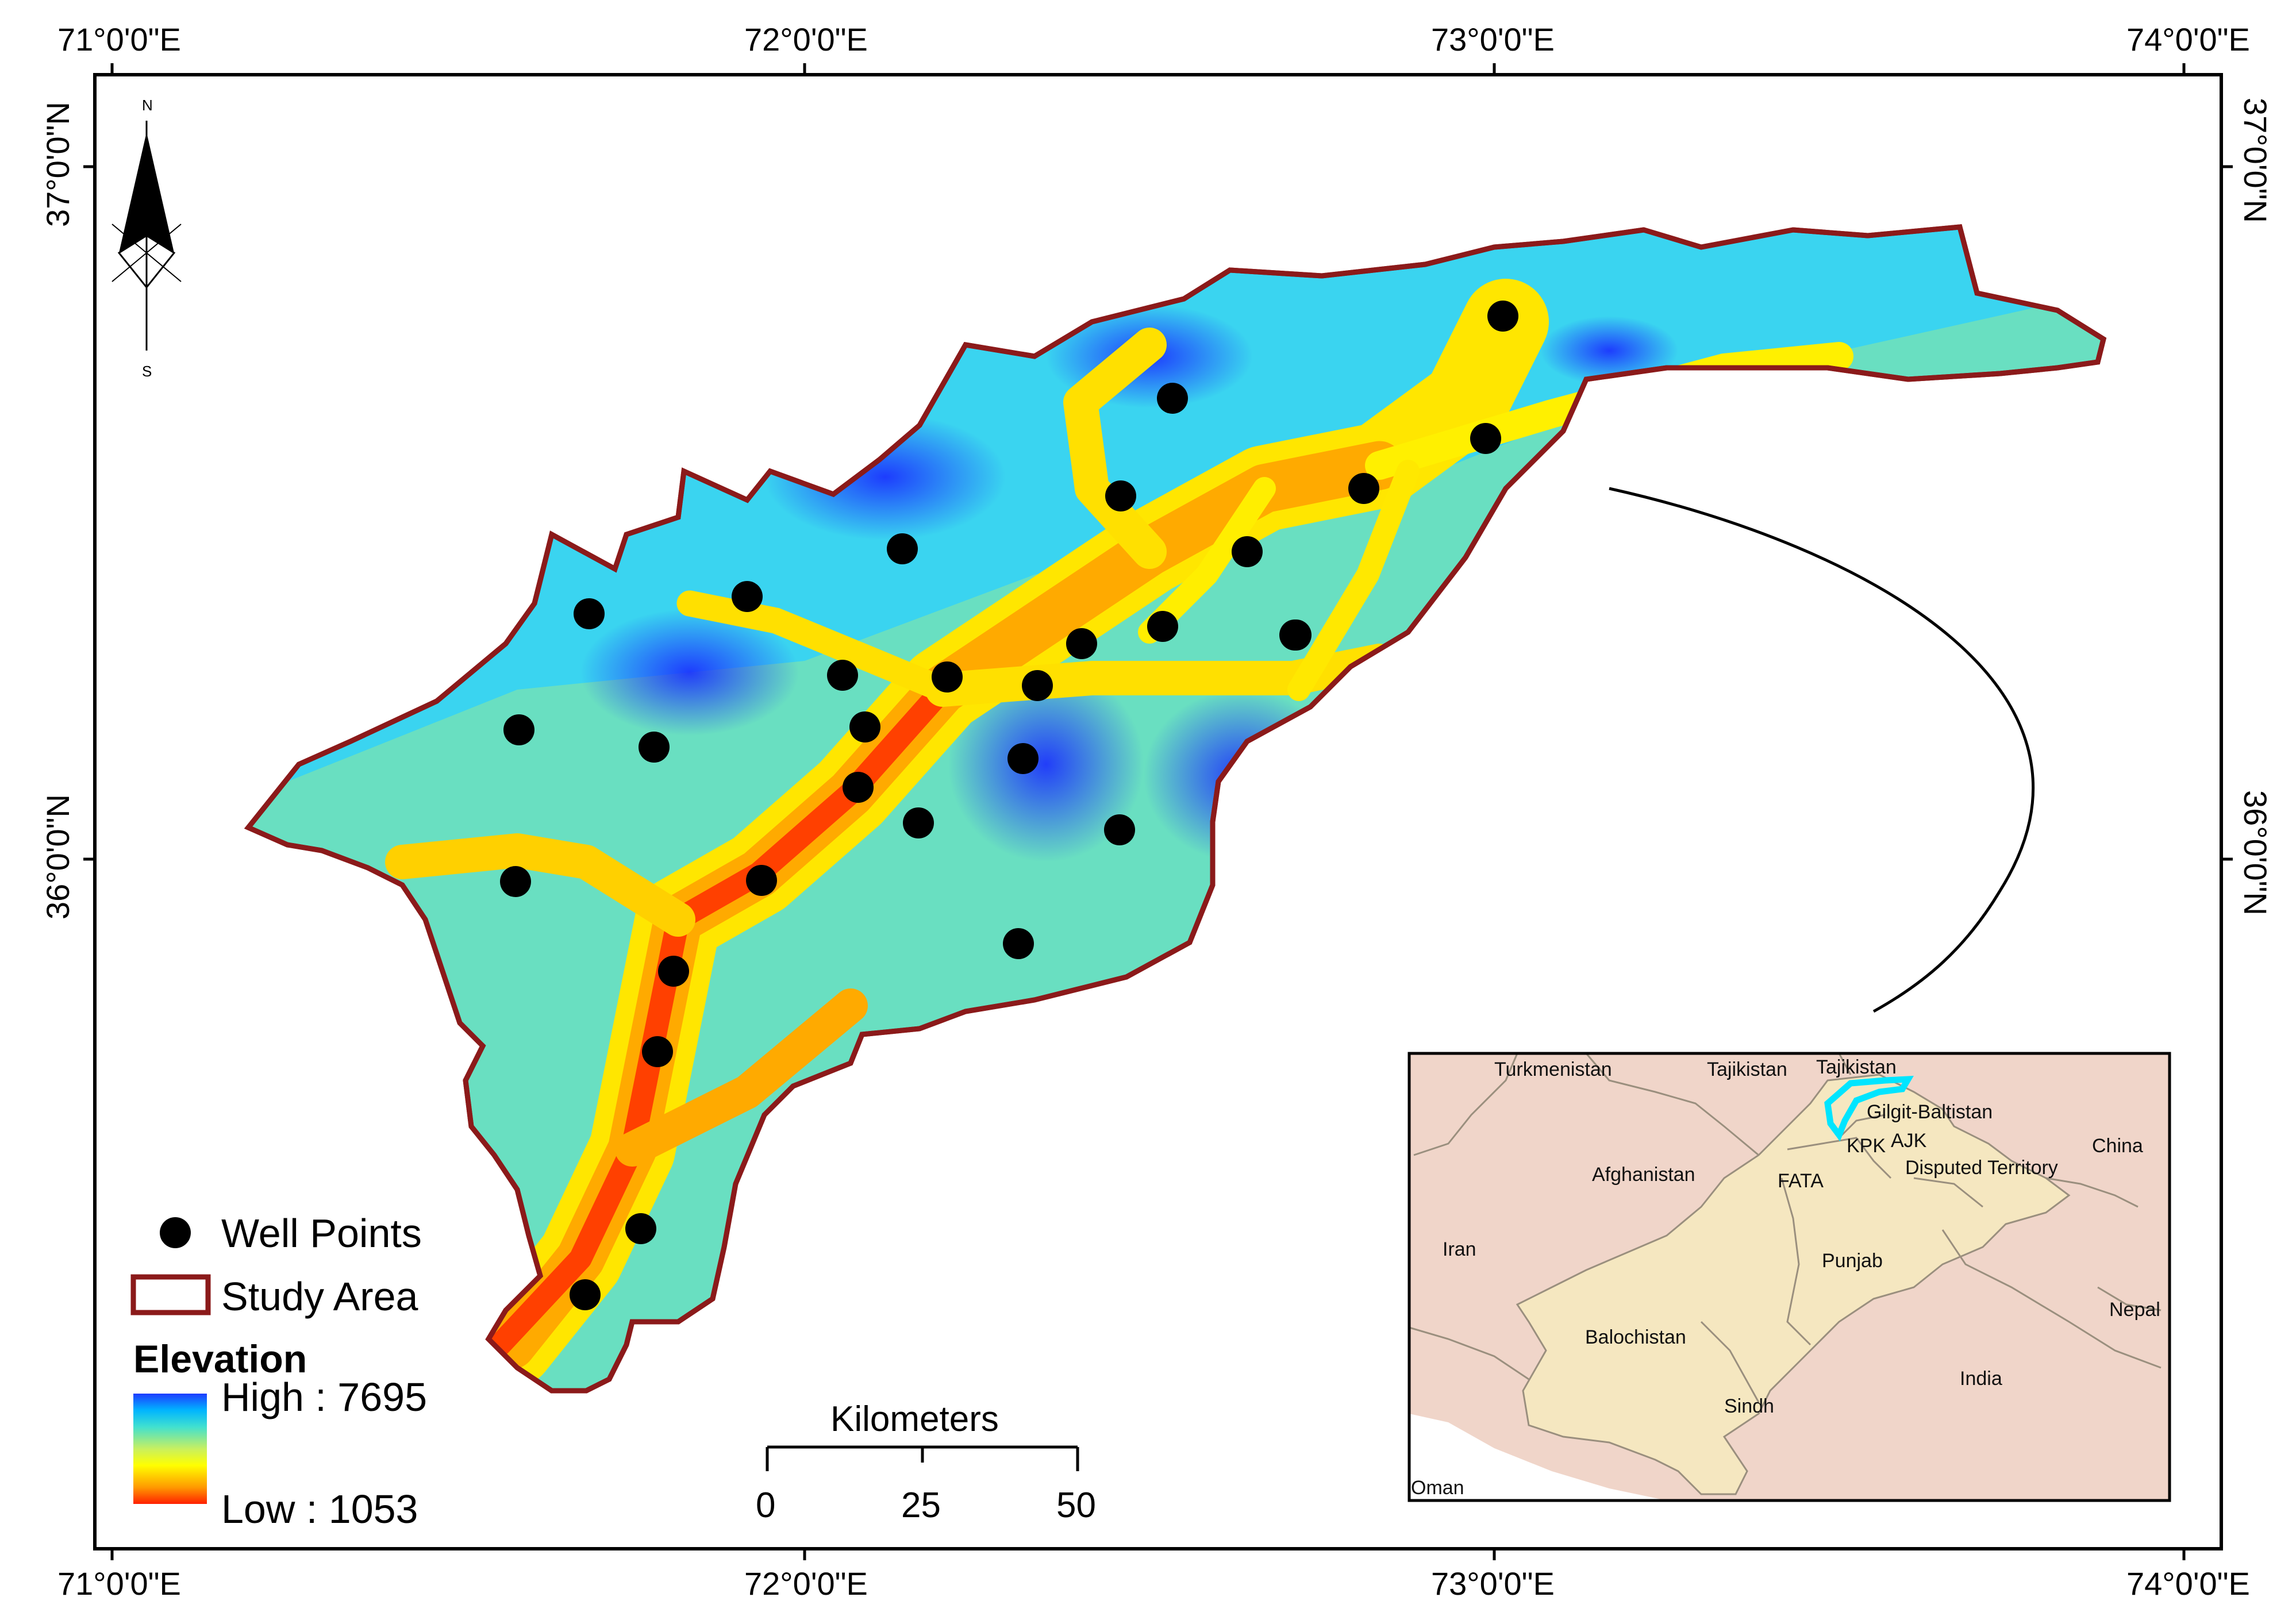 The width and height of the screenshot is (2296, 1616). I want to click on inset-label-gilgit-baltistan: Gilgit-Baltistan, so click(1930, 1112).